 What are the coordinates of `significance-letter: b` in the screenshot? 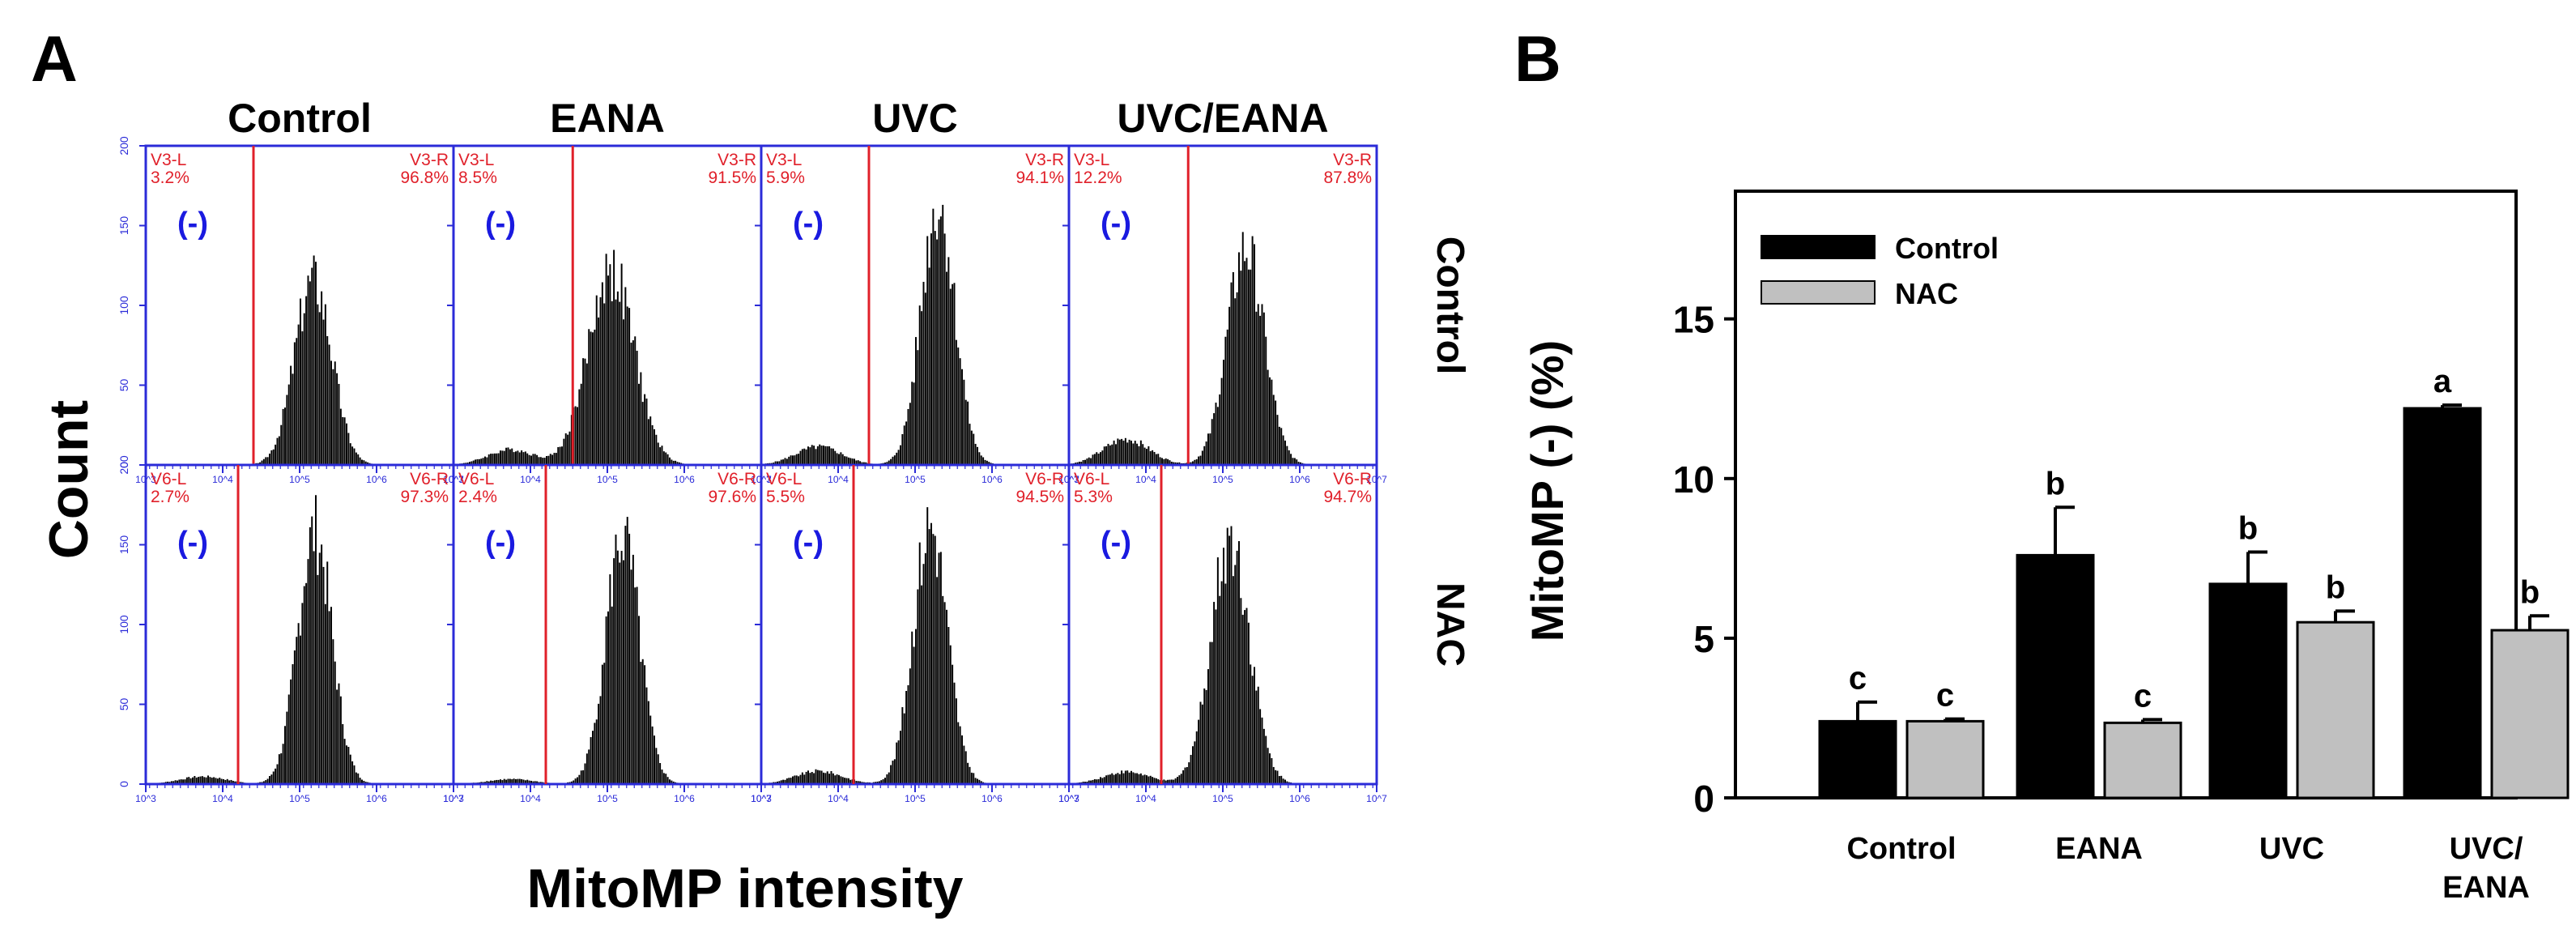 It's located at (2335, 587).